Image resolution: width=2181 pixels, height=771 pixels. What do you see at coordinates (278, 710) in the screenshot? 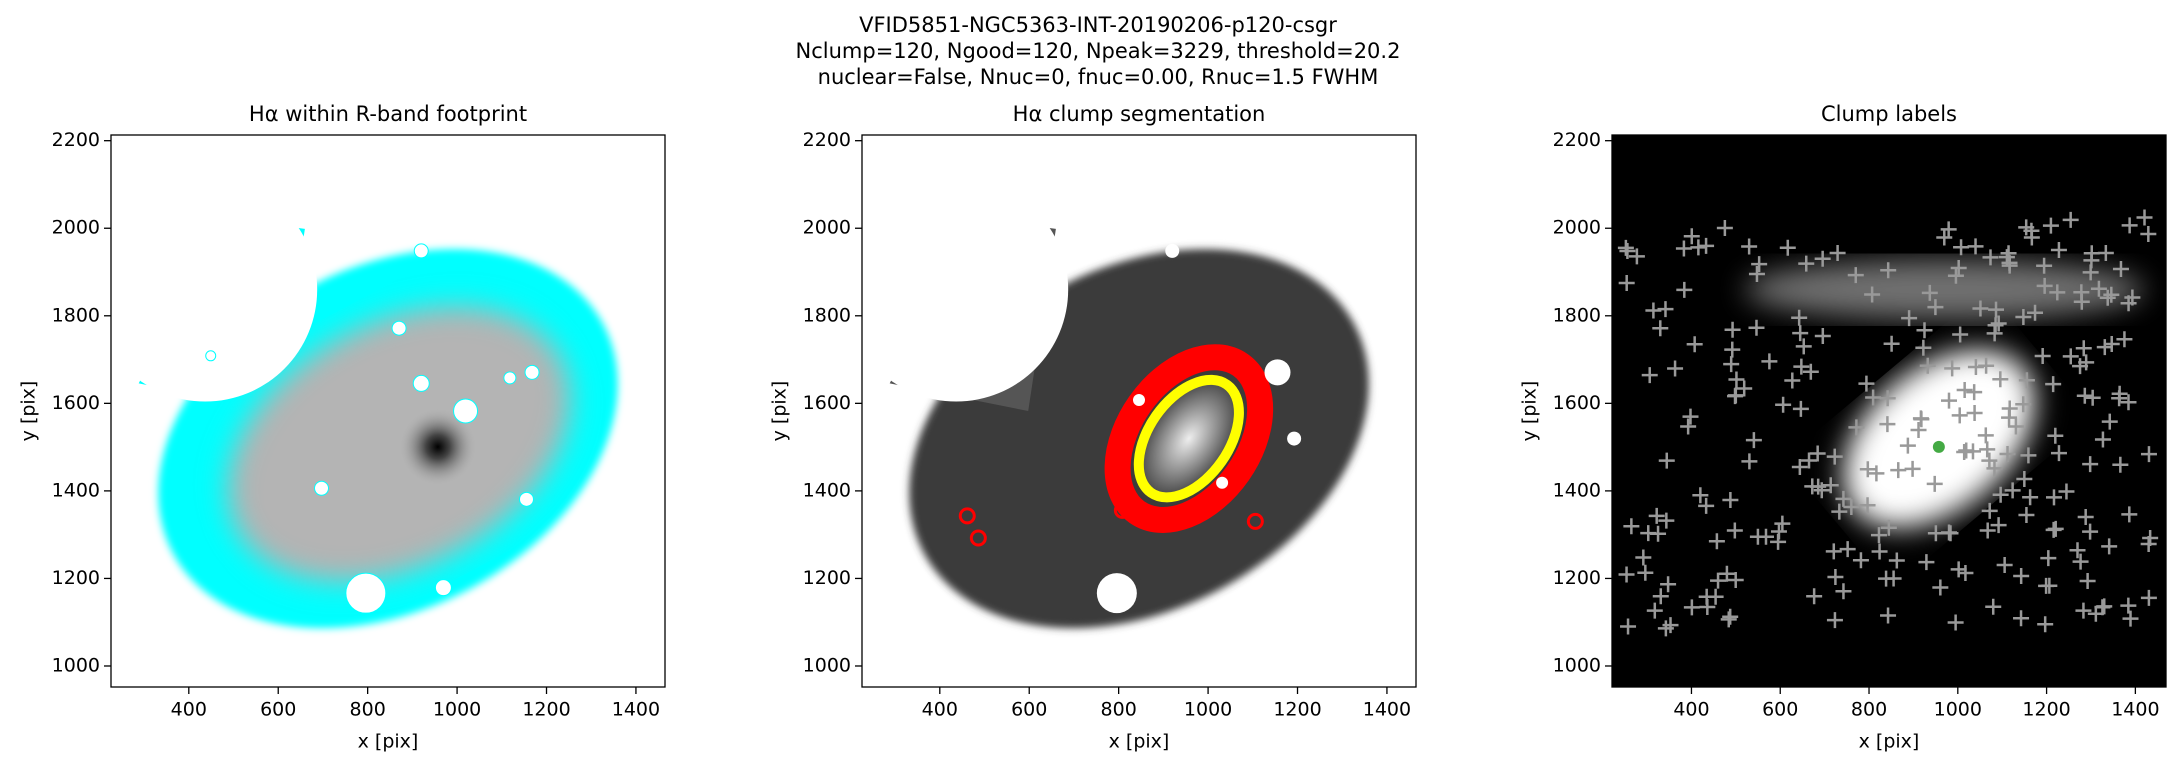
I see `x-tick-label: 600` at bounding box center [278, 710].